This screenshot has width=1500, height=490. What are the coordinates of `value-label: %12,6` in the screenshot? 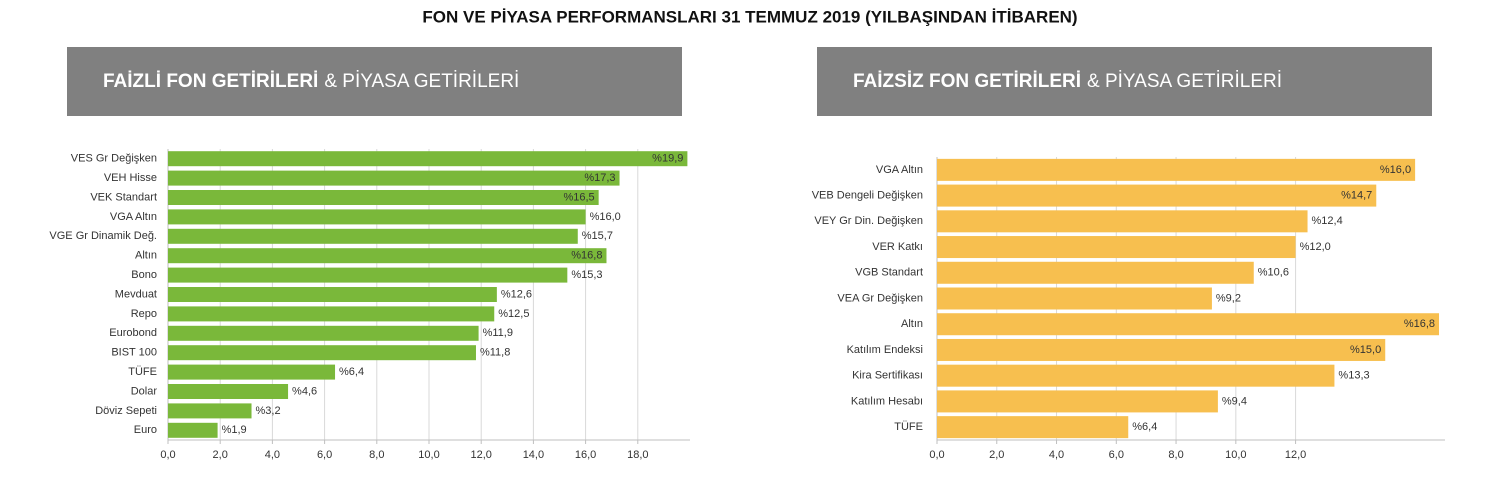 It's located at (516, 294).